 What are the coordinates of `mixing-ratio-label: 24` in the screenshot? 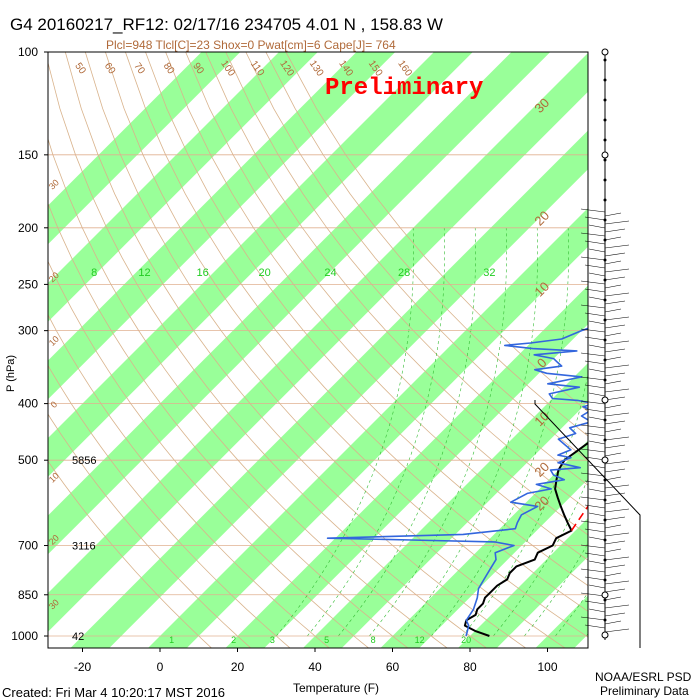 It's located at (330, 273).